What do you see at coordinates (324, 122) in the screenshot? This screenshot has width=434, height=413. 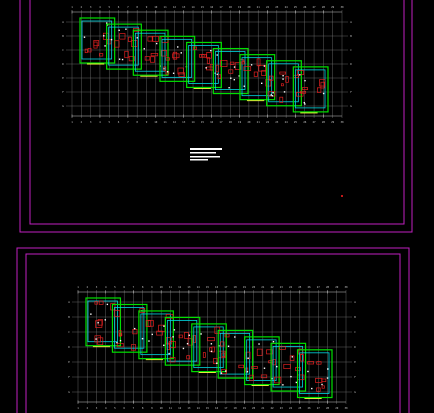 I see `grid-axis-label: 28` at bounding box center [324, 122].